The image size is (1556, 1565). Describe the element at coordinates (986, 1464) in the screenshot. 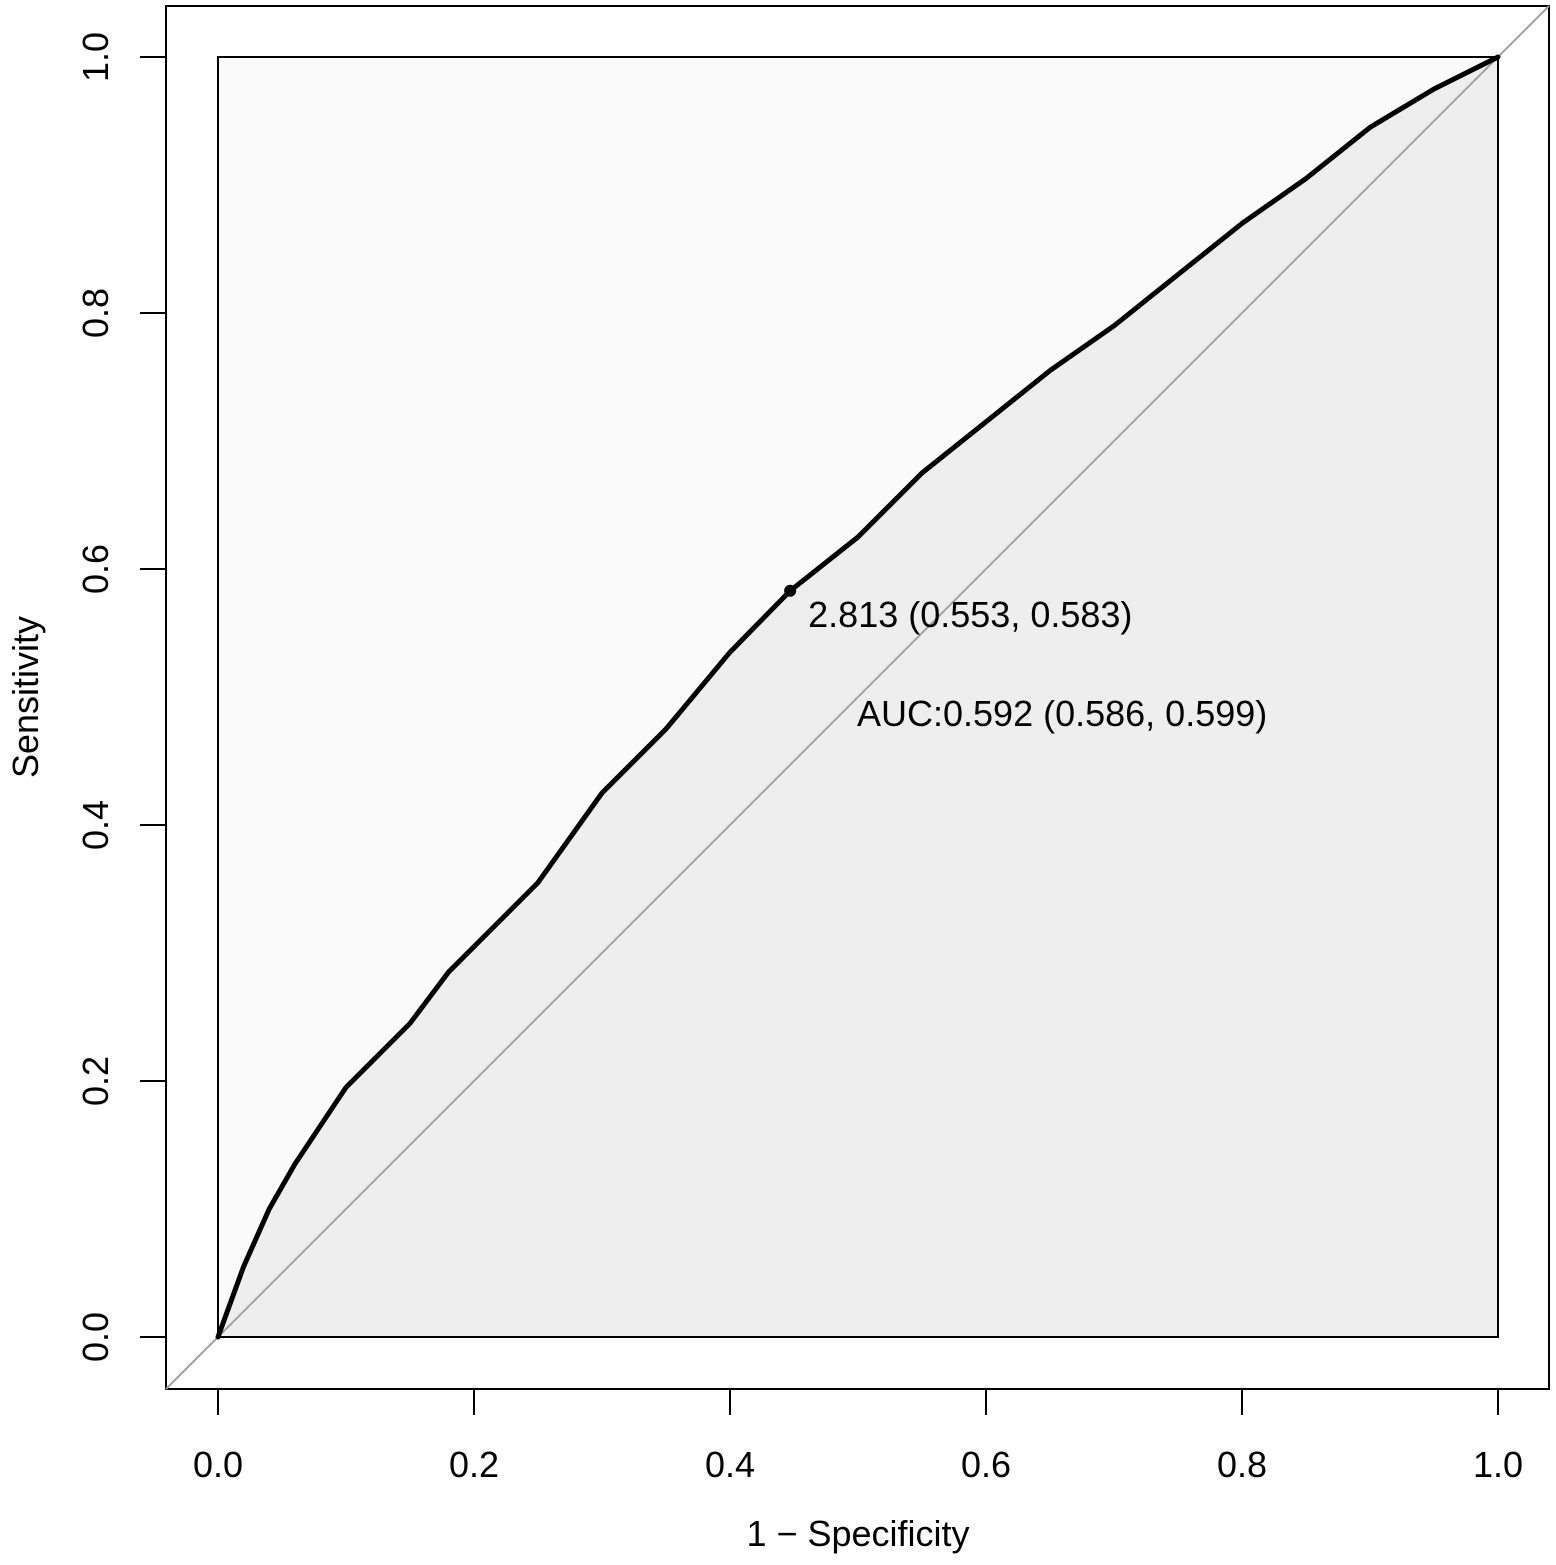

I see `x-tick-label: 0.6` at that location.